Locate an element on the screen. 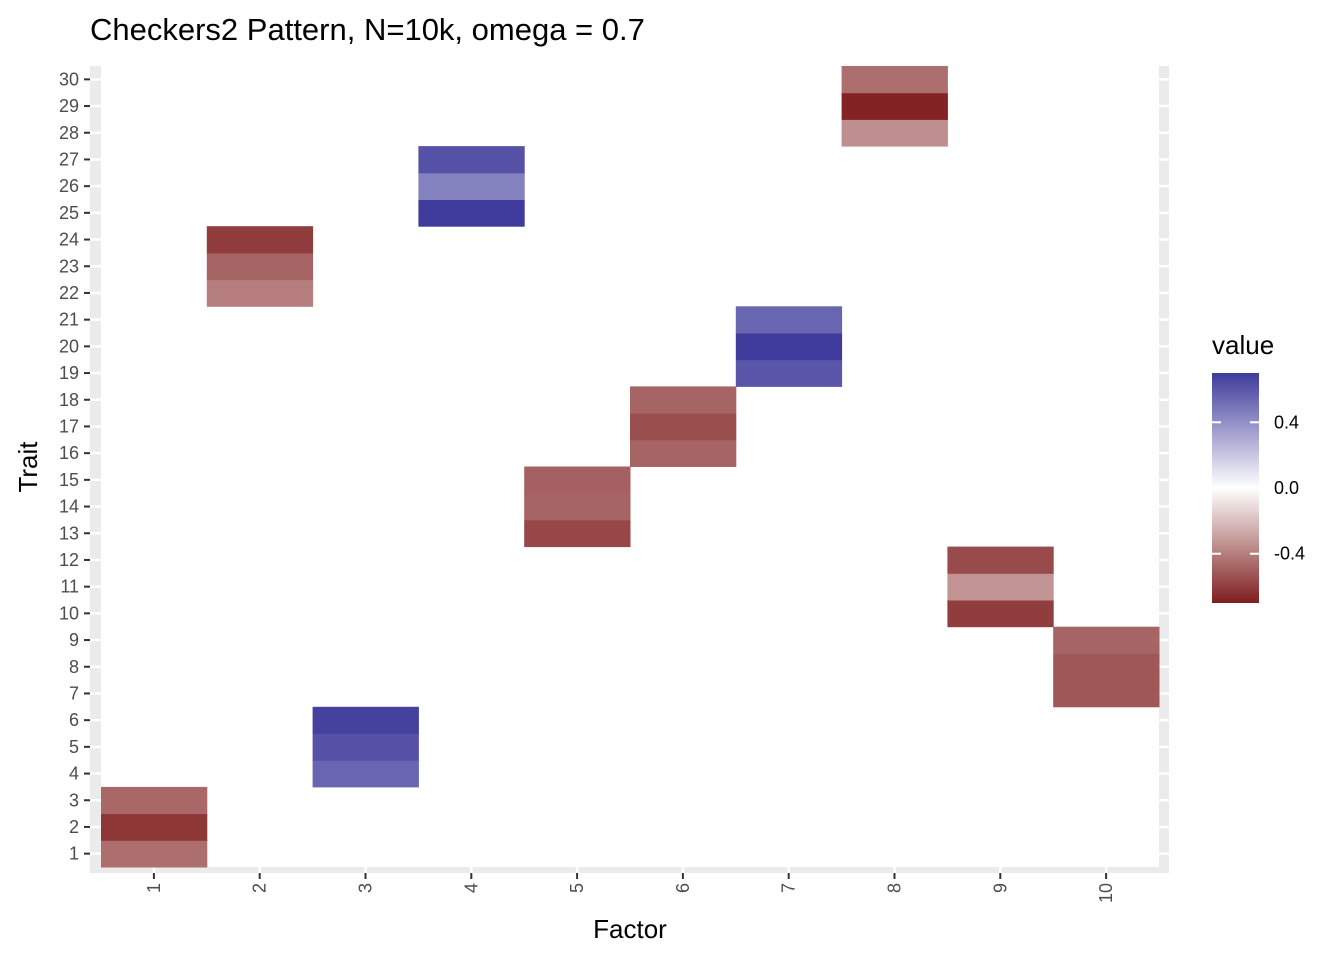 The height and width of the screenshot is (960, 1344). y-tick-label: 19 is located at coordinates (69, 373).